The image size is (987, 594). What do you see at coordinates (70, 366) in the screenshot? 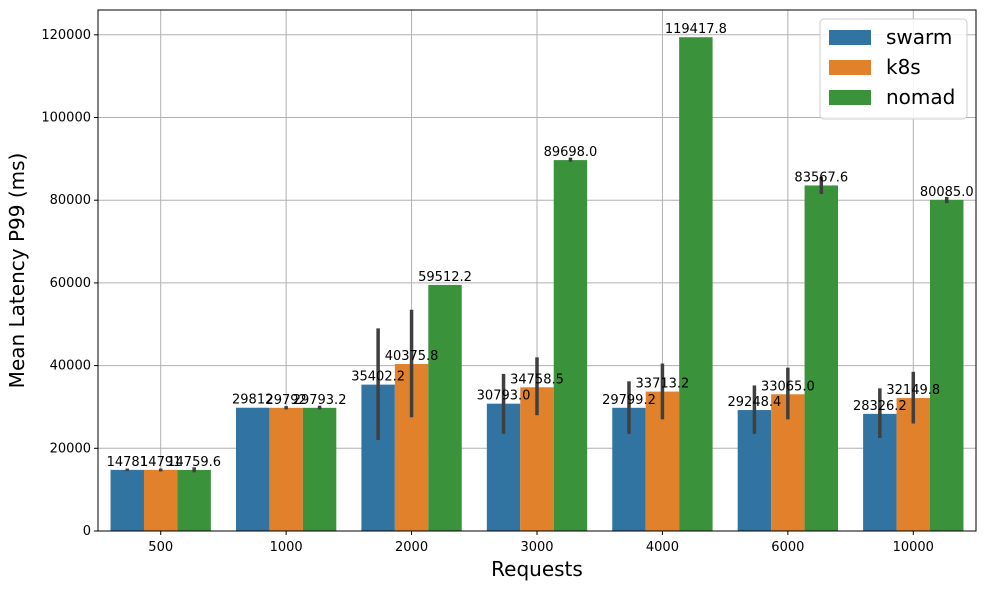
I see `y-tick-label: 40000` at bounding box center [70, 366].